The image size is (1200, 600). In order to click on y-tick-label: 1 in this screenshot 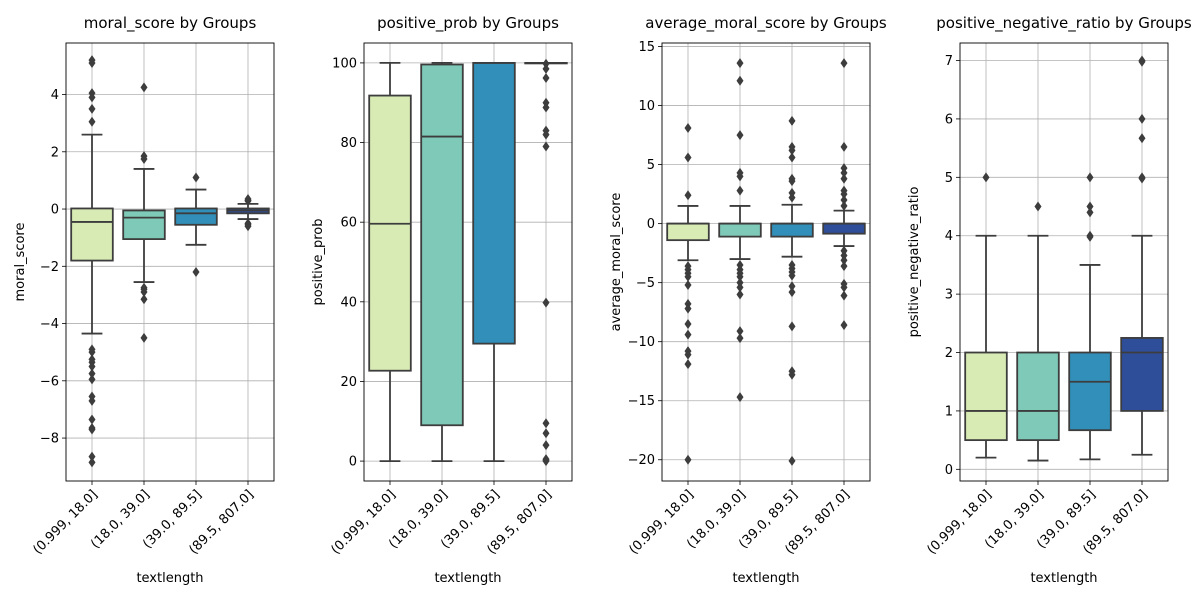, I will do `click(949, 411)`.